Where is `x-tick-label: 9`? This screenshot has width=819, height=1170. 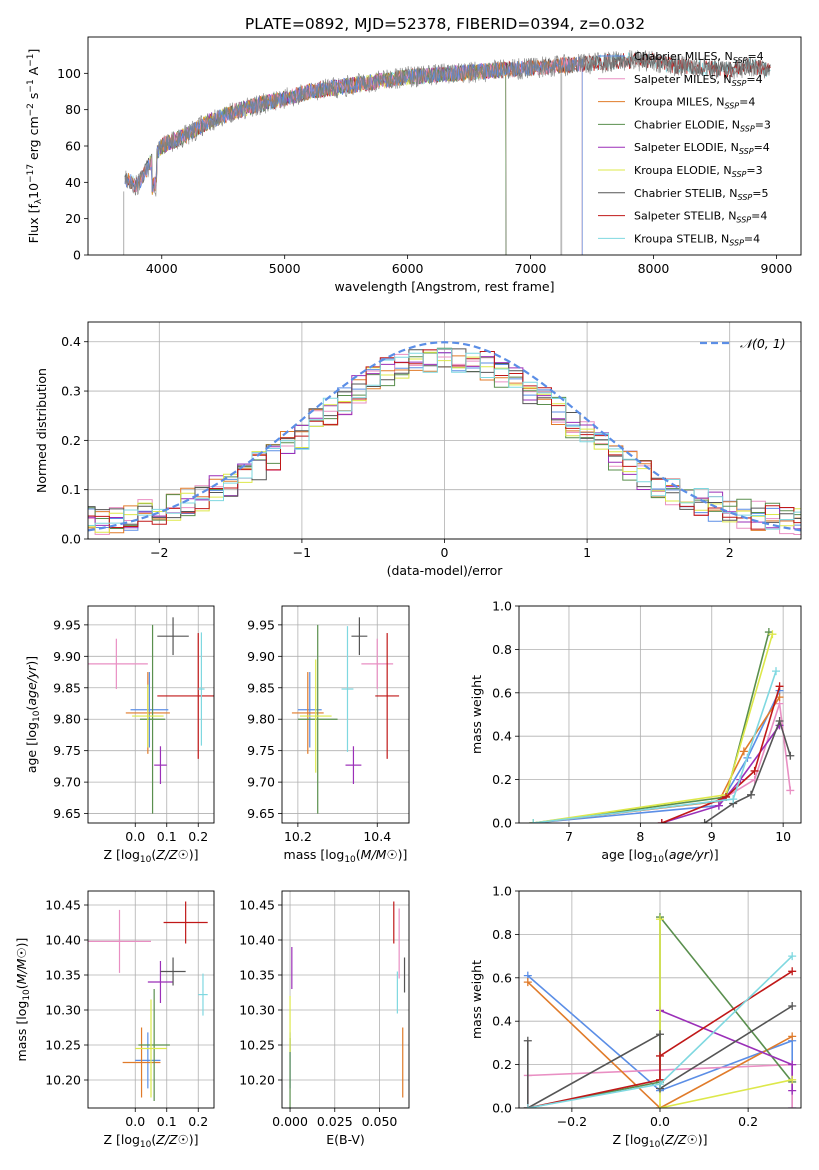 x-tick-label: 9 is located at coordinates (712, 836).